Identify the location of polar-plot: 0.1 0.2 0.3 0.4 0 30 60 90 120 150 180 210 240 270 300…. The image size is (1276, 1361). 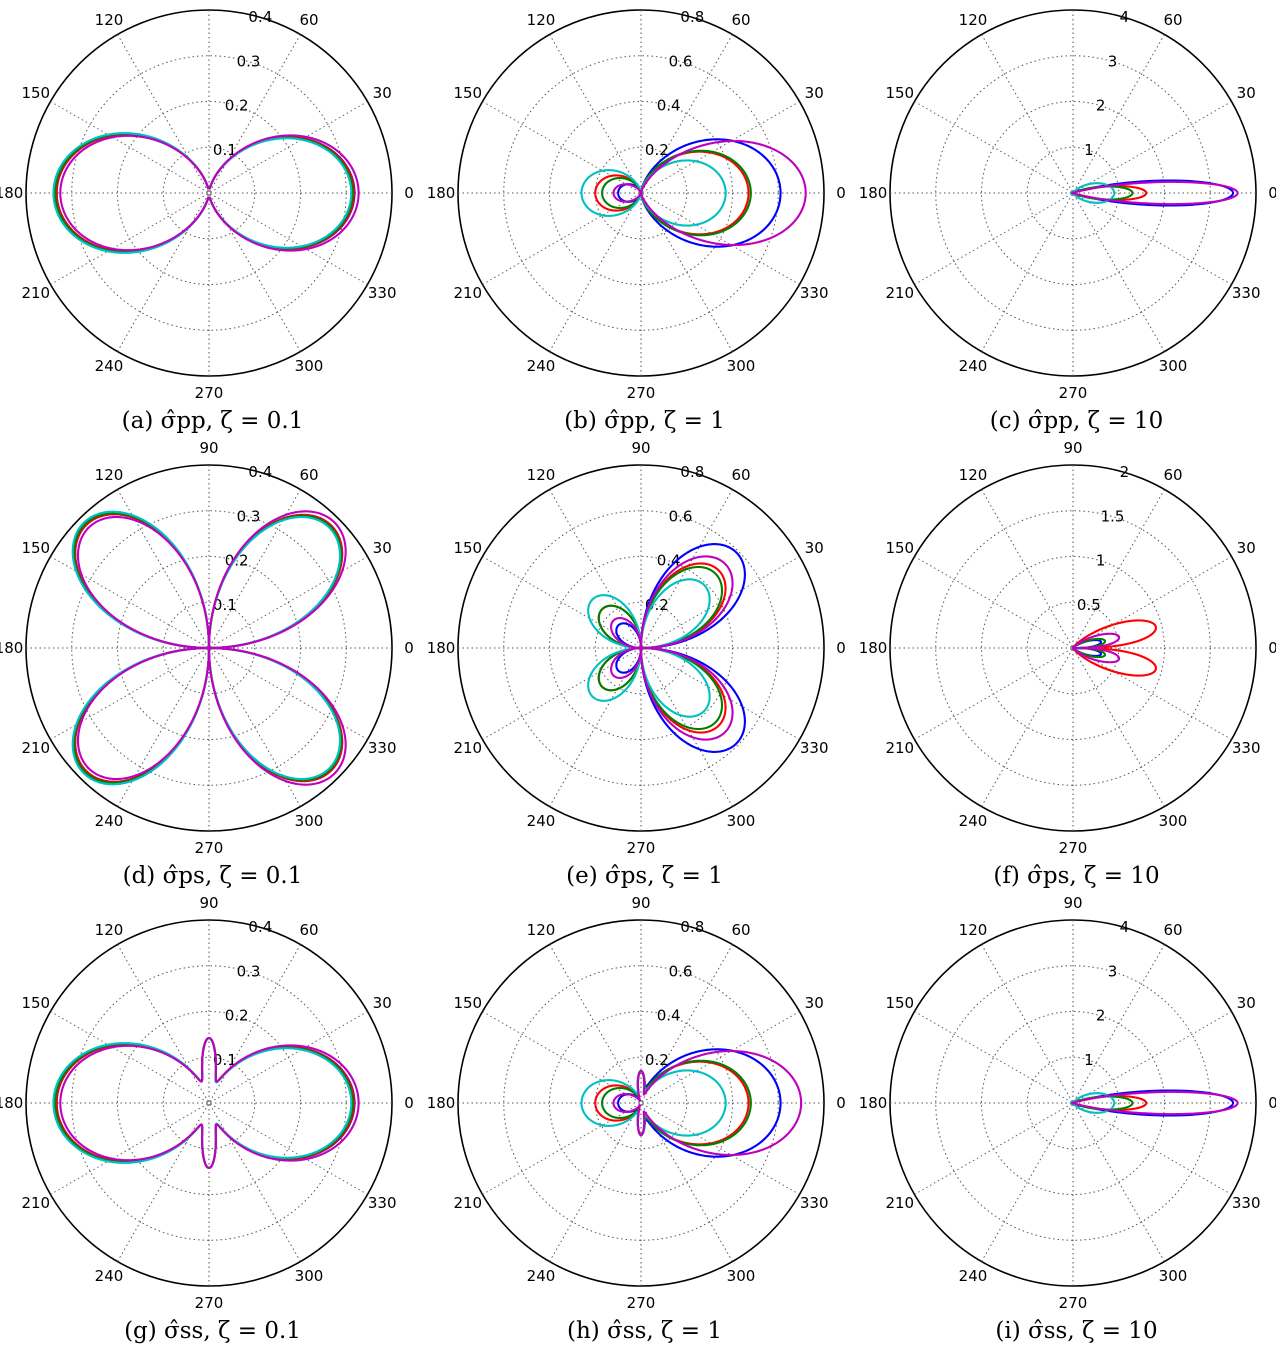
(207, 201).